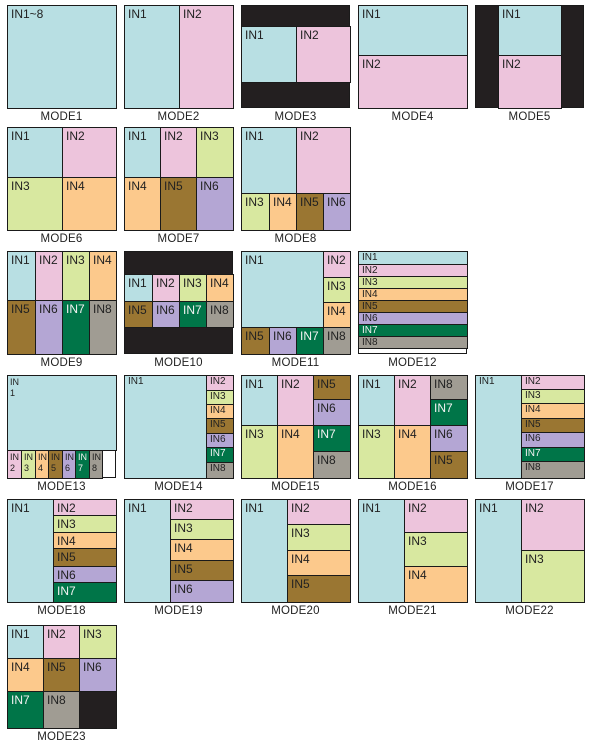 This screenshot has width=590, height=745. I want to click on mode-15-cell-in4: IN4, so click(295, 452).